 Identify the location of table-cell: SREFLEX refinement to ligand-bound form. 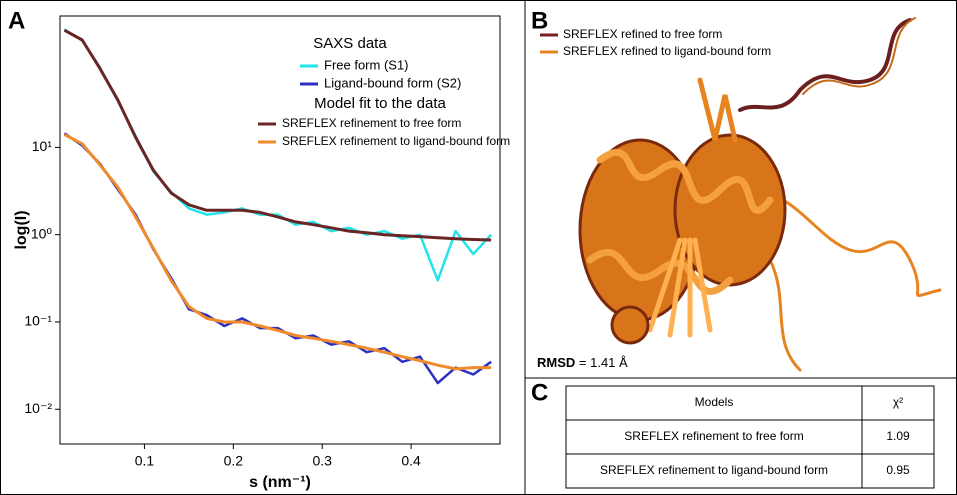
(714, 470).